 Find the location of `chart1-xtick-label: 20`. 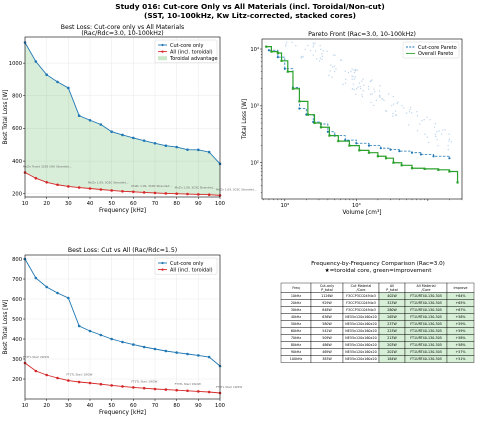

chart1-xtick-label: 20 is located at coordinates (46, 204).